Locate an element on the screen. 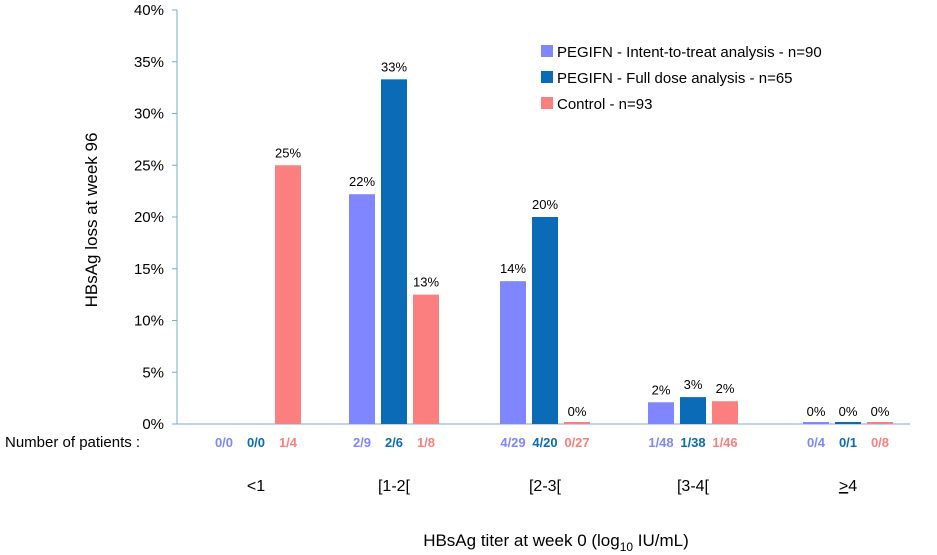 The height and width of the screenshot is (555, 937). y-tick-label: 20% is located at coordinates (149, 217).